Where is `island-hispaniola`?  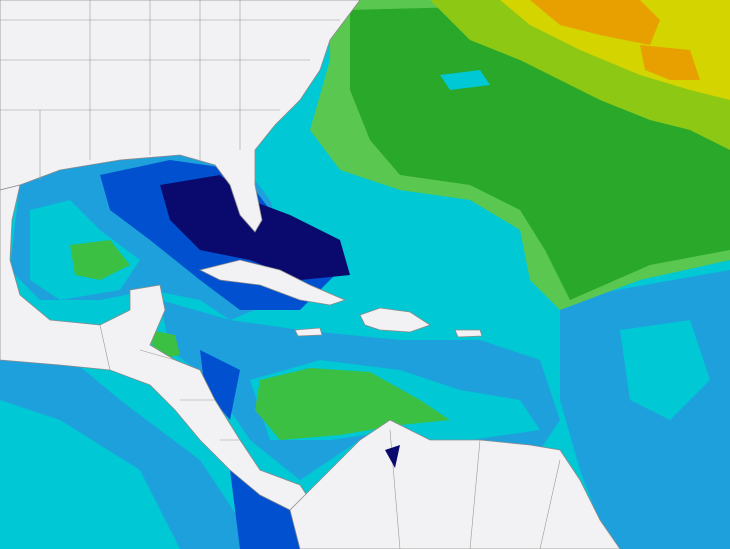 island-hispaniola is located at coordinates (395, 320).